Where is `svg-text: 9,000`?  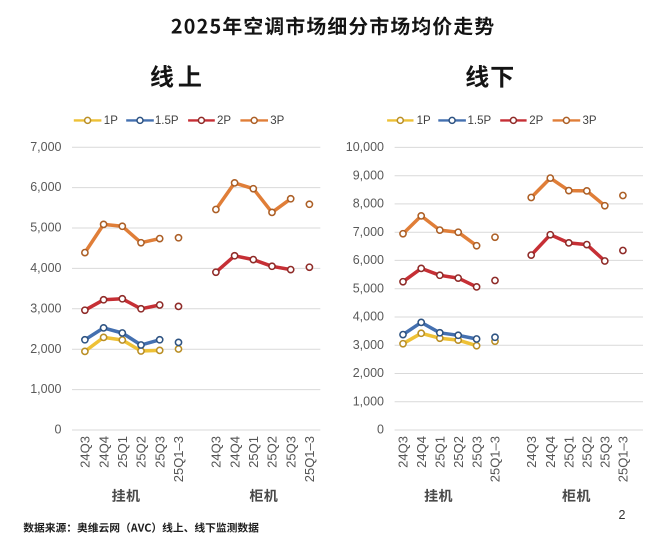 svg-text: 9,000 is located at coordinates (368, 175).